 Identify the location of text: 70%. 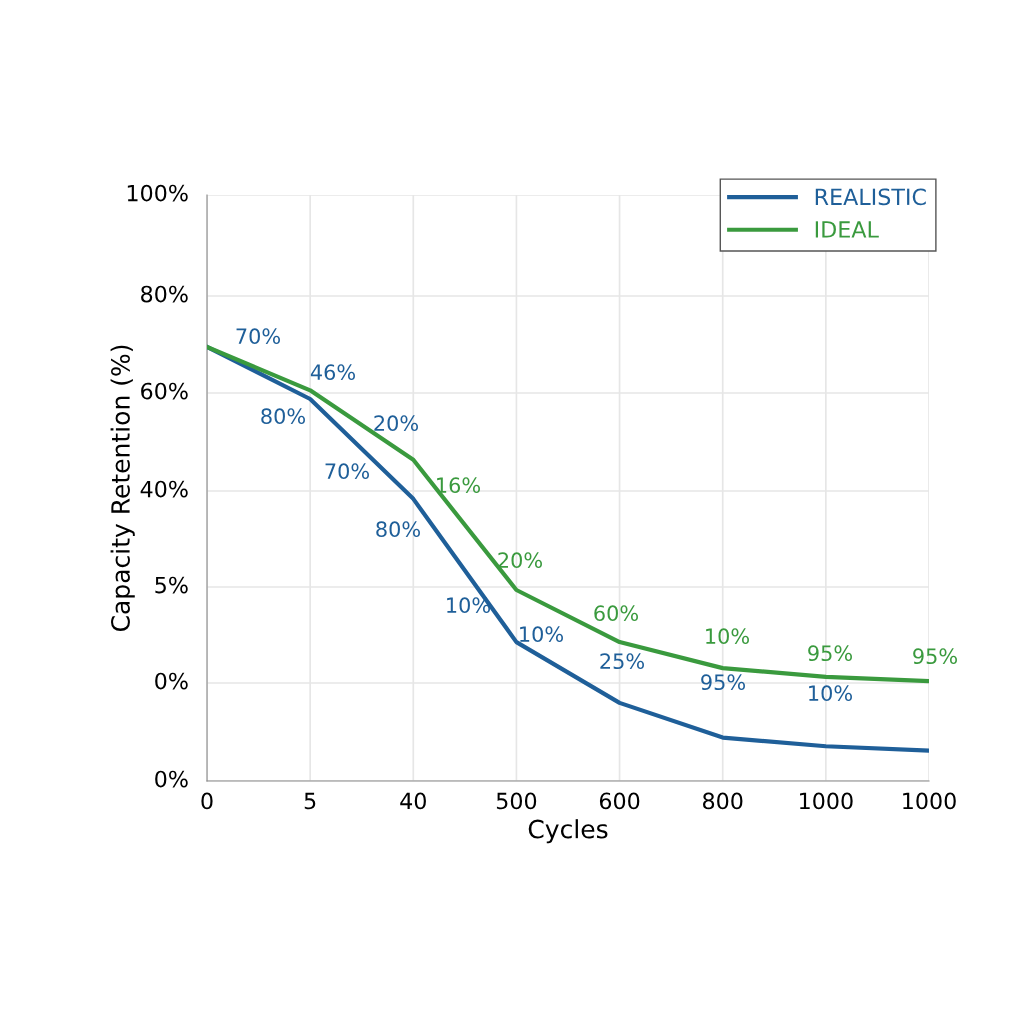
(258, 336).